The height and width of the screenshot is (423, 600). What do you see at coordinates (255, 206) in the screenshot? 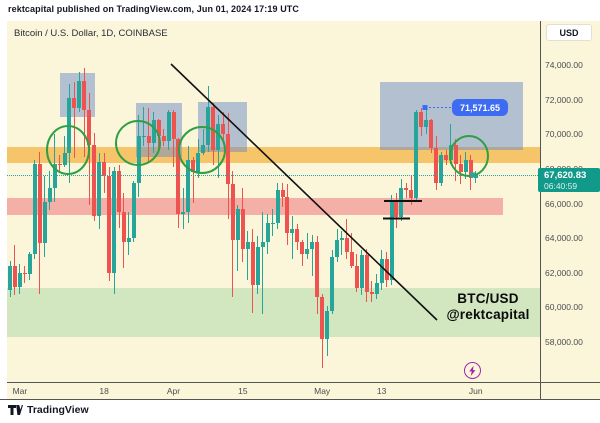
I see `mid-red-zone` at bounding box center [255, 206].